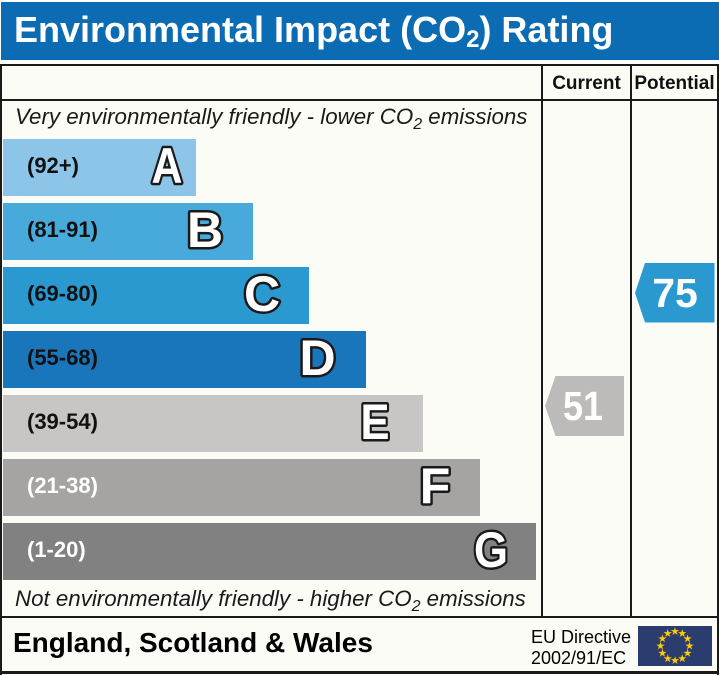 The image size is (719, 675). Describe the element at coordinates (583, 406) in the screenshot. I see `svg-text: 51` at that location.